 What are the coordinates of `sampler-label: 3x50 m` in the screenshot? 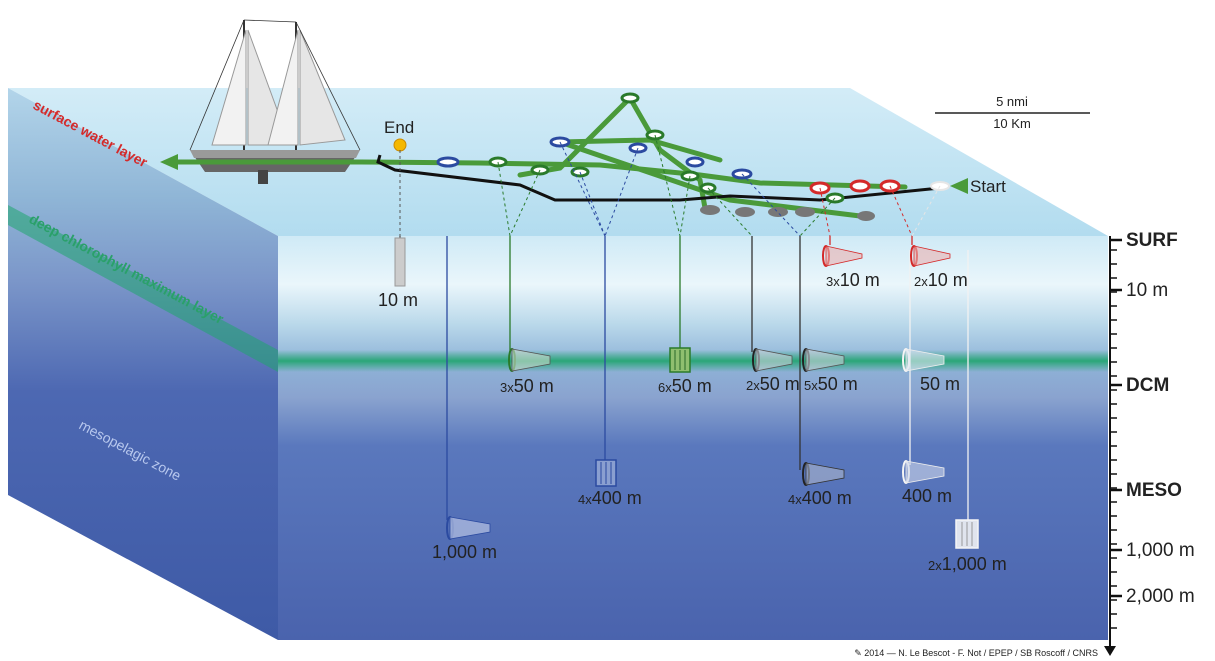 It's located at (527, 386).